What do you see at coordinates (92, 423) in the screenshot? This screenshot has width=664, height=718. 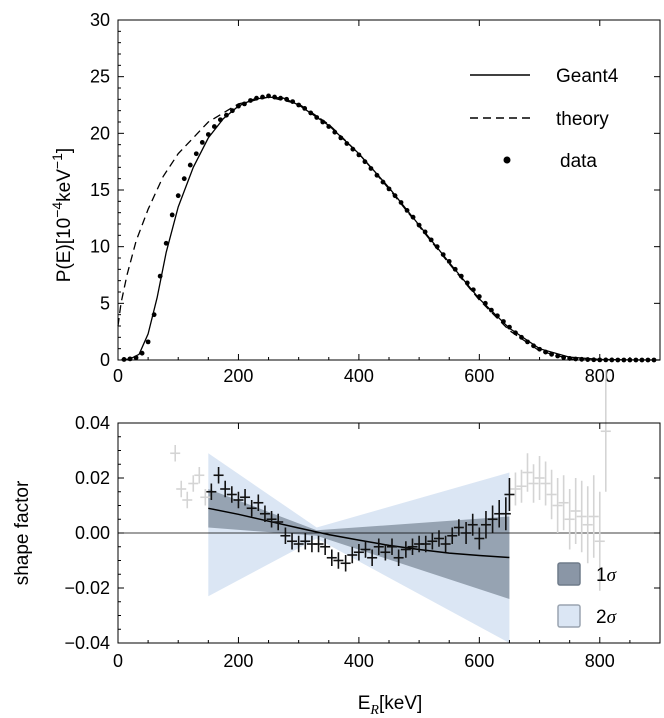 I see `bottom-y-tick-label: 0.04` at bounding box center [92, 423].